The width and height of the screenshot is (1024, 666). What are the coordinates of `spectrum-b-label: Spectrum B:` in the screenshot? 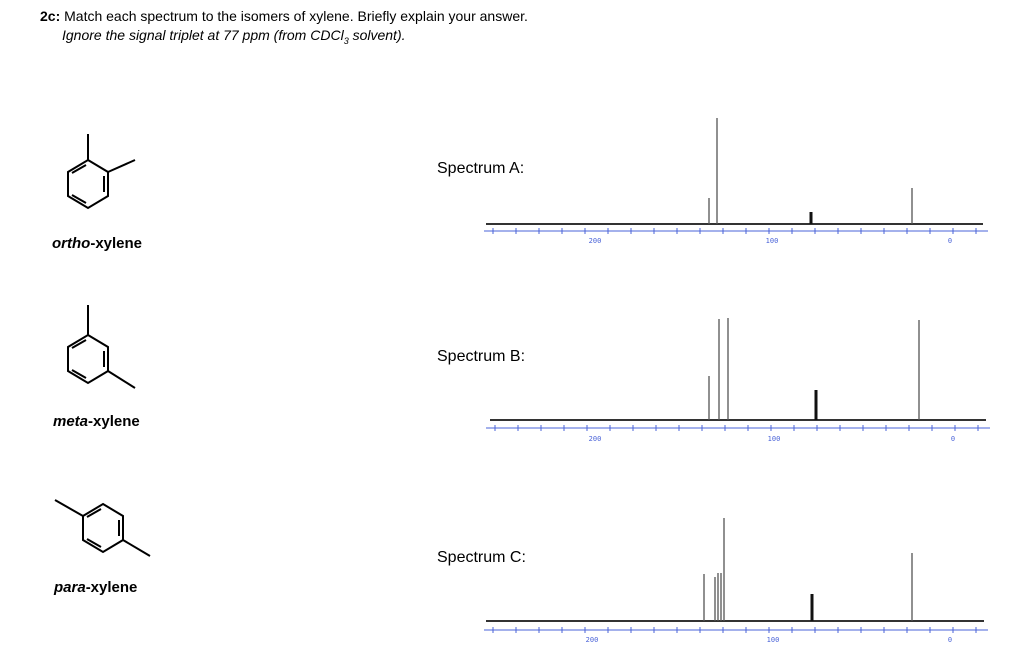 It's located at (481, 356).